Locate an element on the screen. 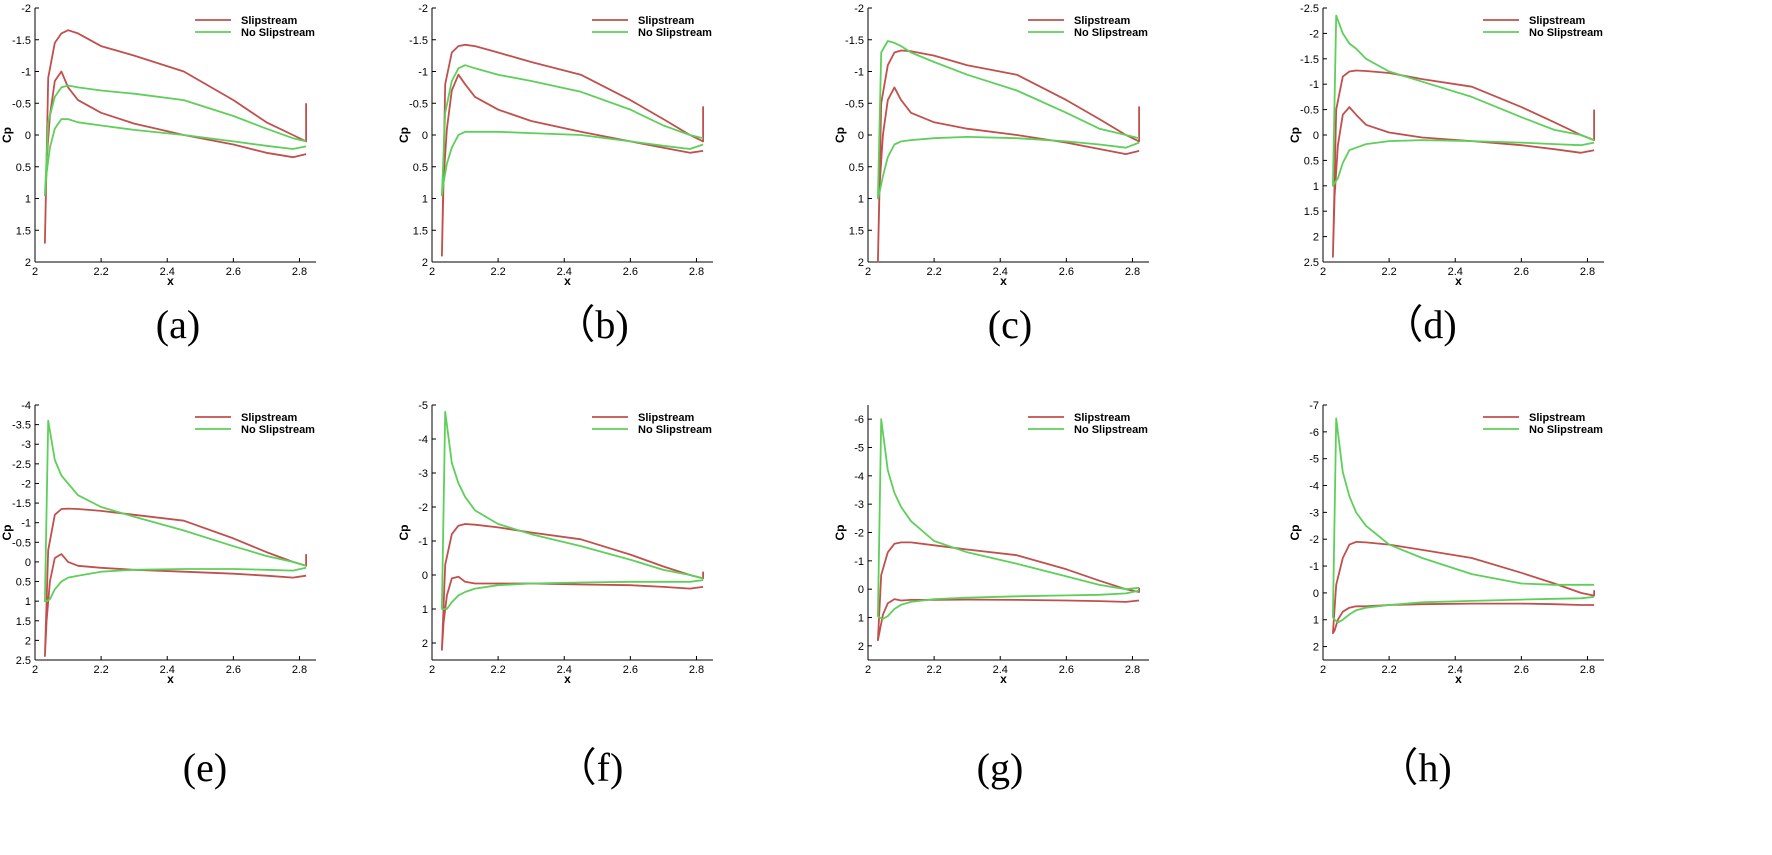  chart-d-y-tick-label: -2 is located at coordinates (1314, 34).